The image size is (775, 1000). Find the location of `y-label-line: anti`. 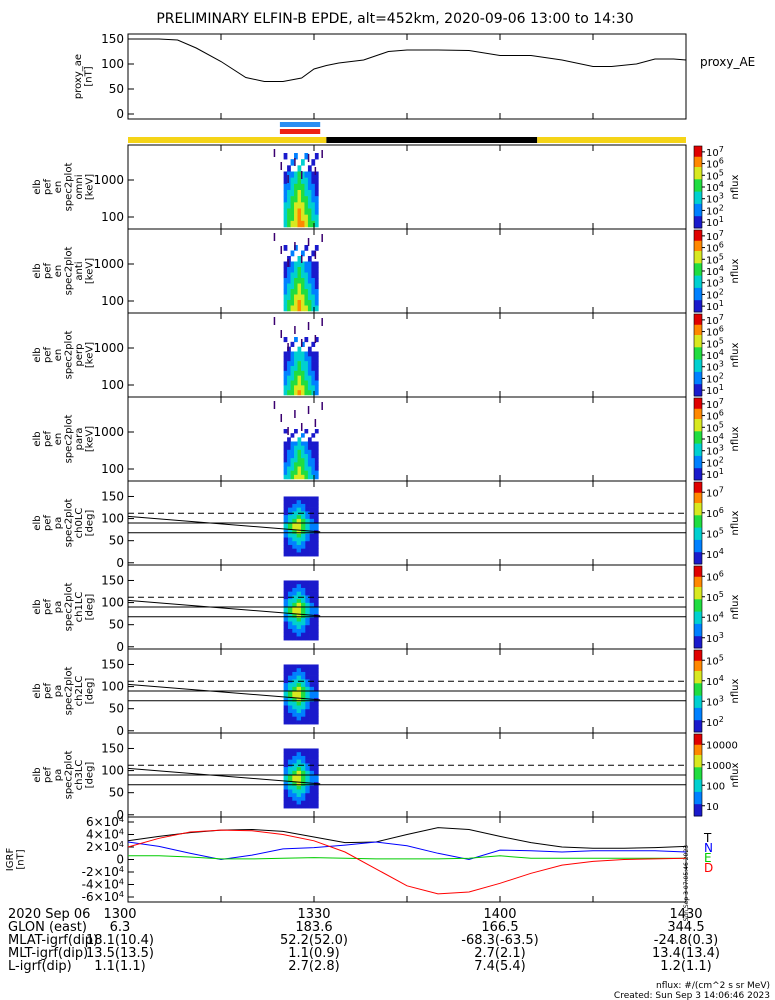

y-label-line: anti is located at coordinates (79, 270).